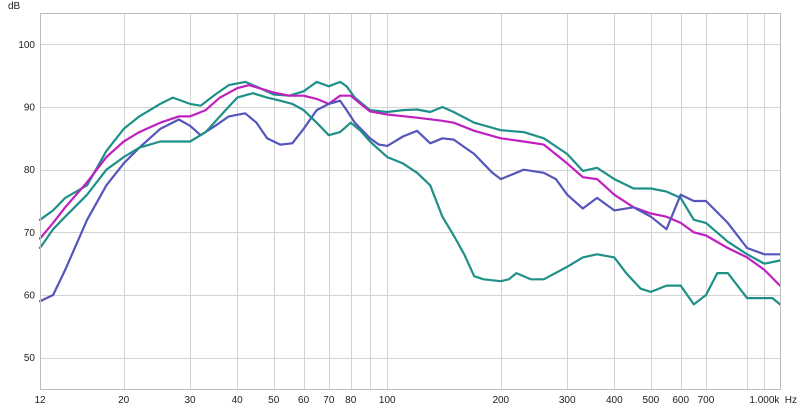  Describe the element at coordinates (764, 400) in the screenshot. I see `x-tick-label: 1.000k` at that location.